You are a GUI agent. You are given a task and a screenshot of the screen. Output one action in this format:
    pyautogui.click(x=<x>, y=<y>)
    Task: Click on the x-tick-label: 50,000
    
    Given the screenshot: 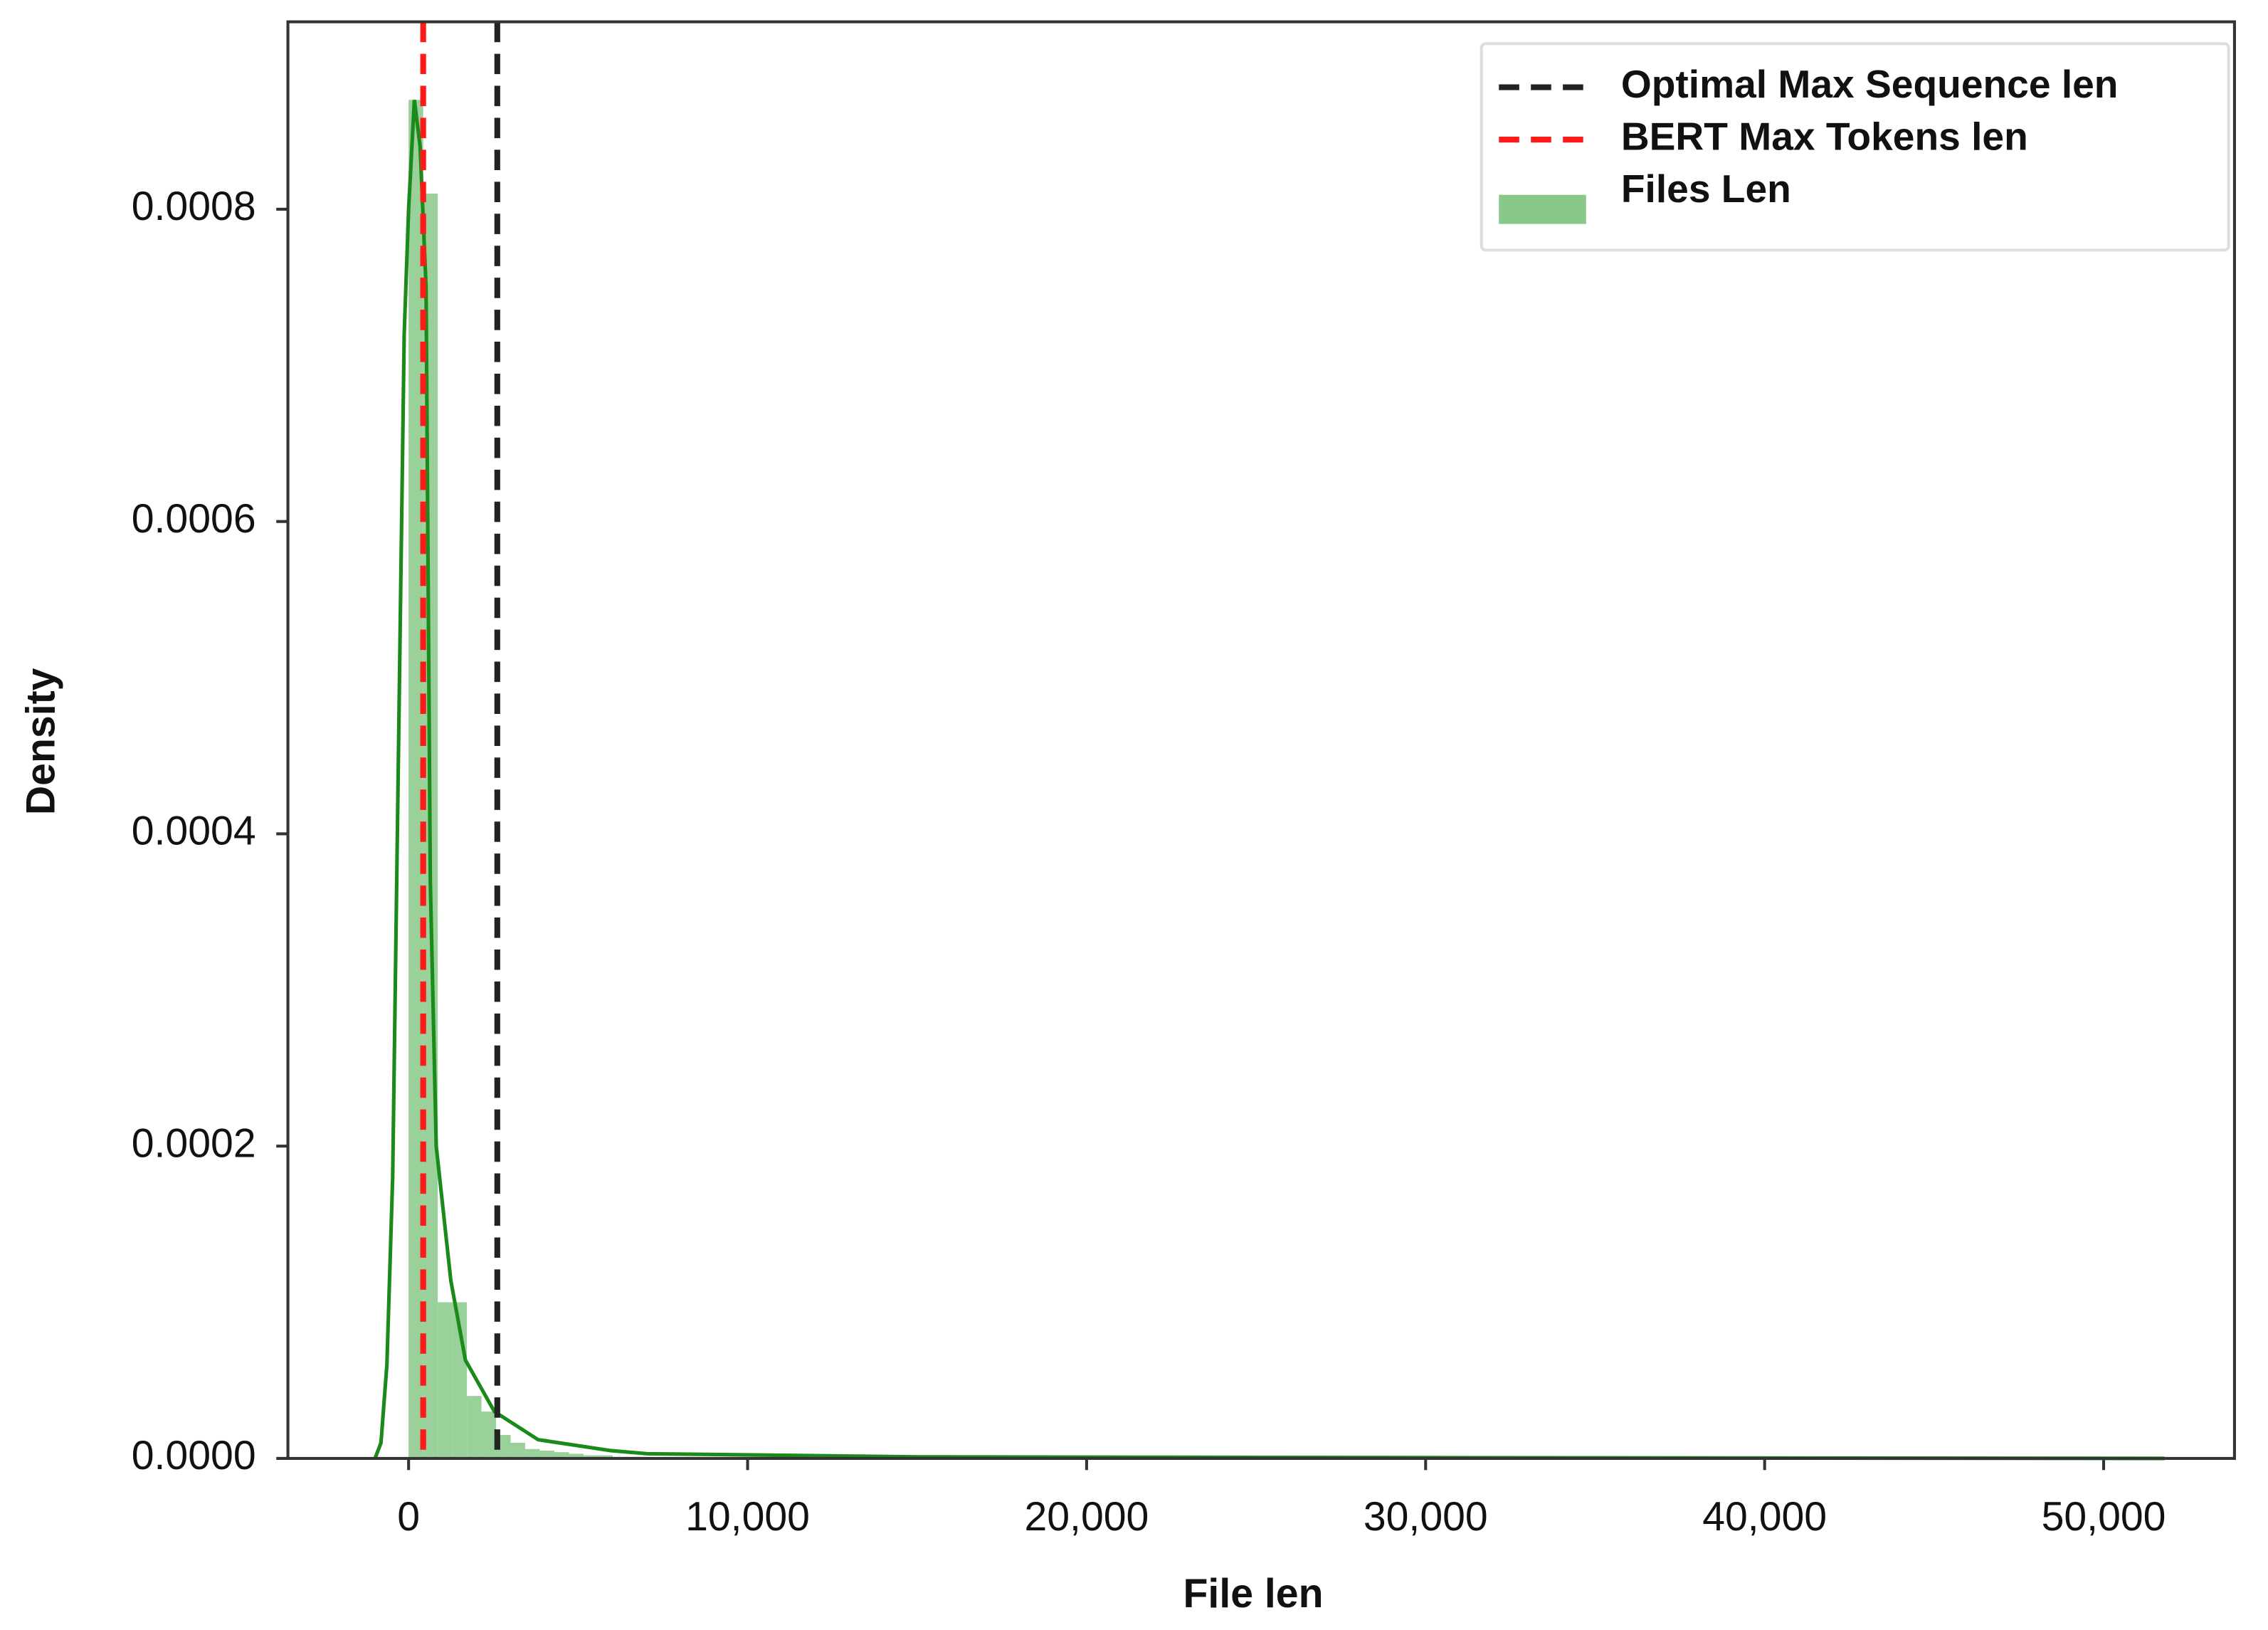 What is the action you would take?
    pyautogui.click(x=2104, y=1517)
    